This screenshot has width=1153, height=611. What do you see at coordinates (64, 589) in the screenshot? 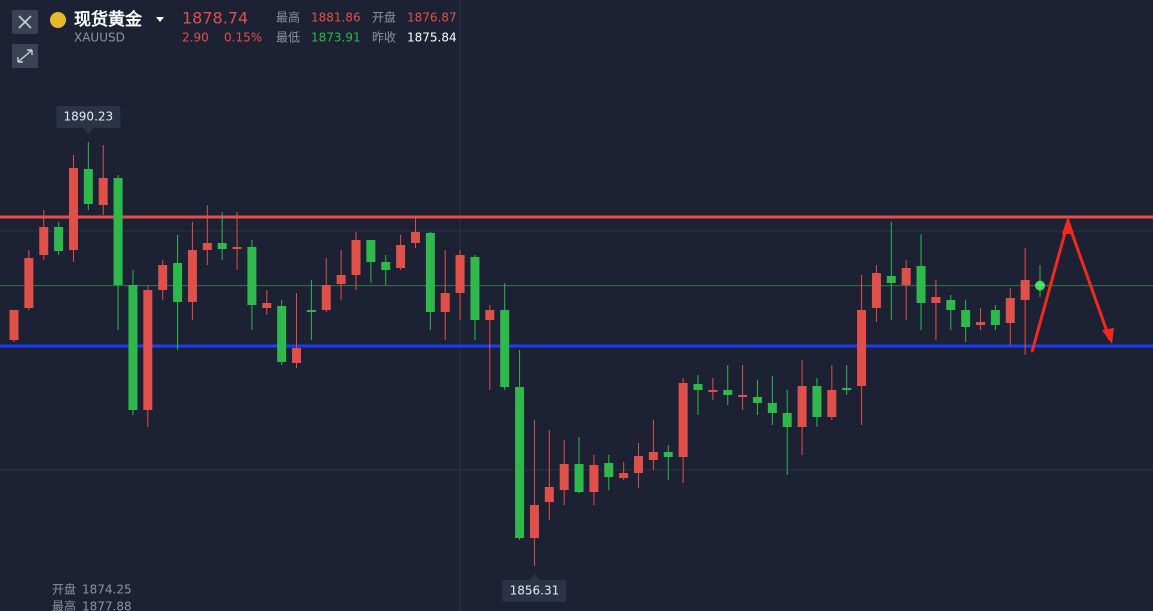
I see `footer-label: 开盘` at bounding box center [64, 589].